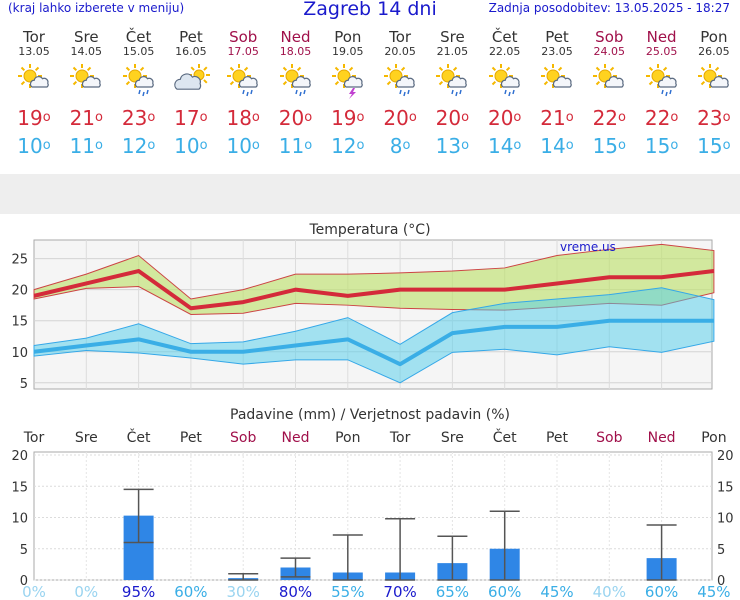 This screenshot has width=740, height=600. What do you see at coordinates (609, 146) in the screenshot?
I see `min-temperature: 15o` at bounding box center [609, 146].